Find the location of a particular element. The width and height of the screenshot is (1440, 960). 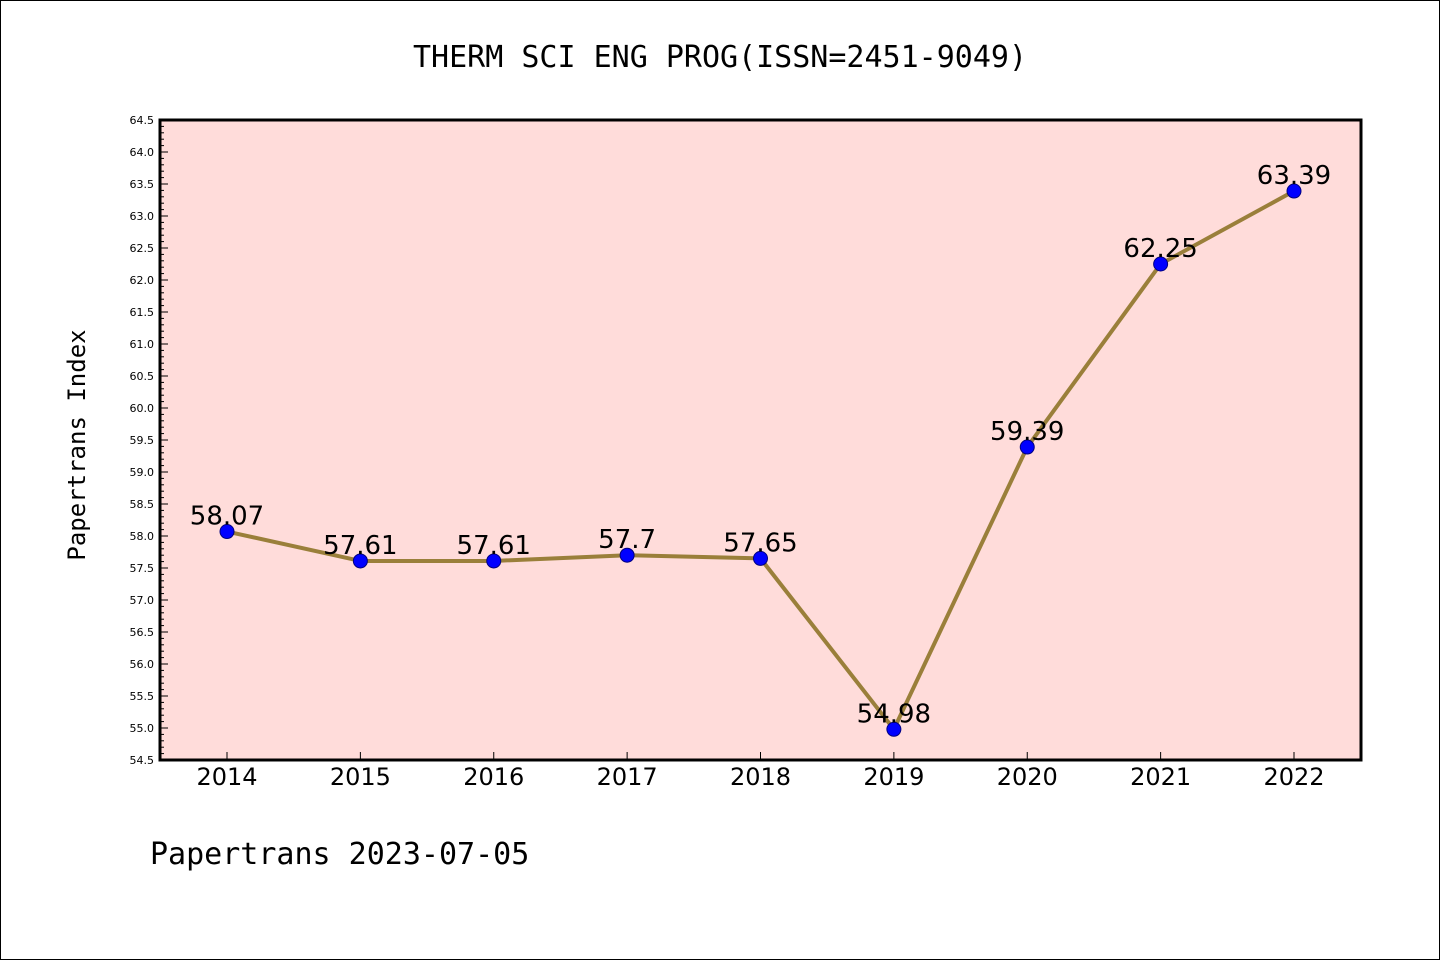

x-tick-label: 2022 is located at coordinates (1293, 777).